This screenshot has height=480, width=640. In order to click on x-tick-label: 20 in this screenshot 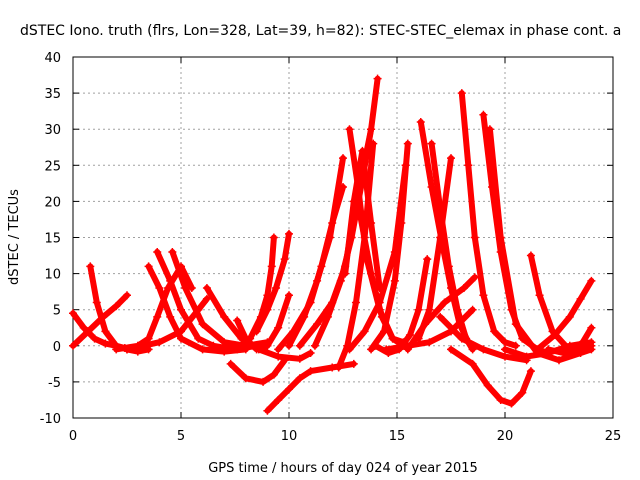, I will do `click(505, 436)`.